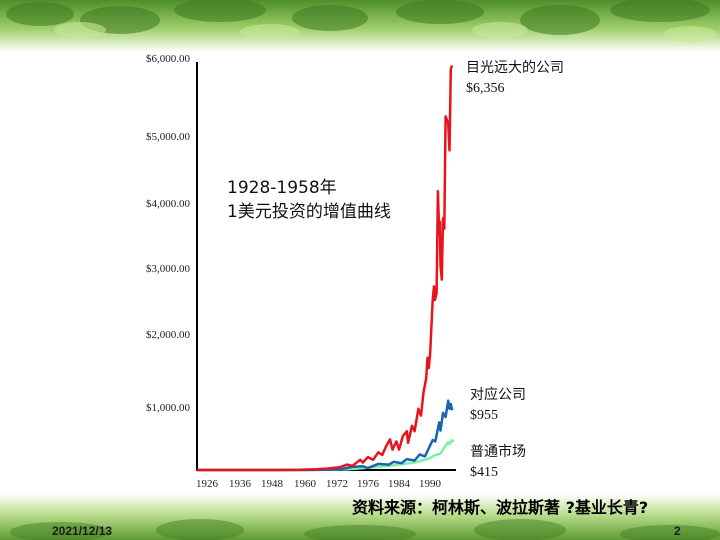  What do you see at coordinates (498, 451) in the screenshot?
I see `series-label-name: 普通市场` at bounding box center [498, 451].